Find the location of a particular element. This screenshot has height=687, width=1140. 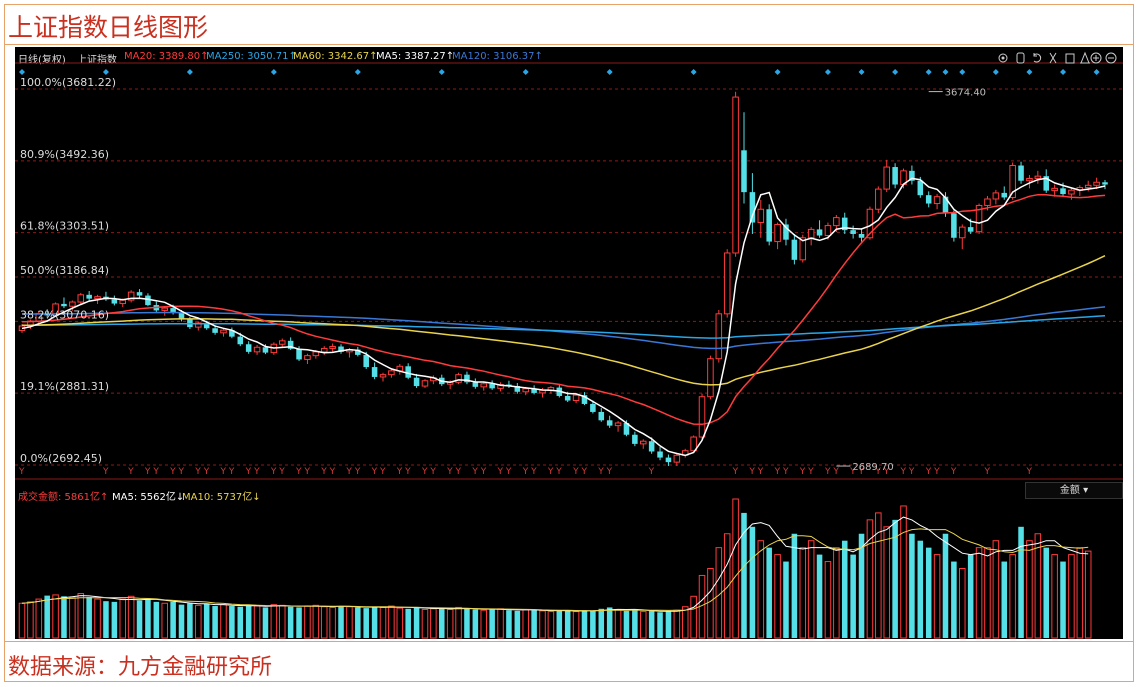

volume-amount-label: 成交金额: 5861亿↑ is located at coordinates (63, 497).